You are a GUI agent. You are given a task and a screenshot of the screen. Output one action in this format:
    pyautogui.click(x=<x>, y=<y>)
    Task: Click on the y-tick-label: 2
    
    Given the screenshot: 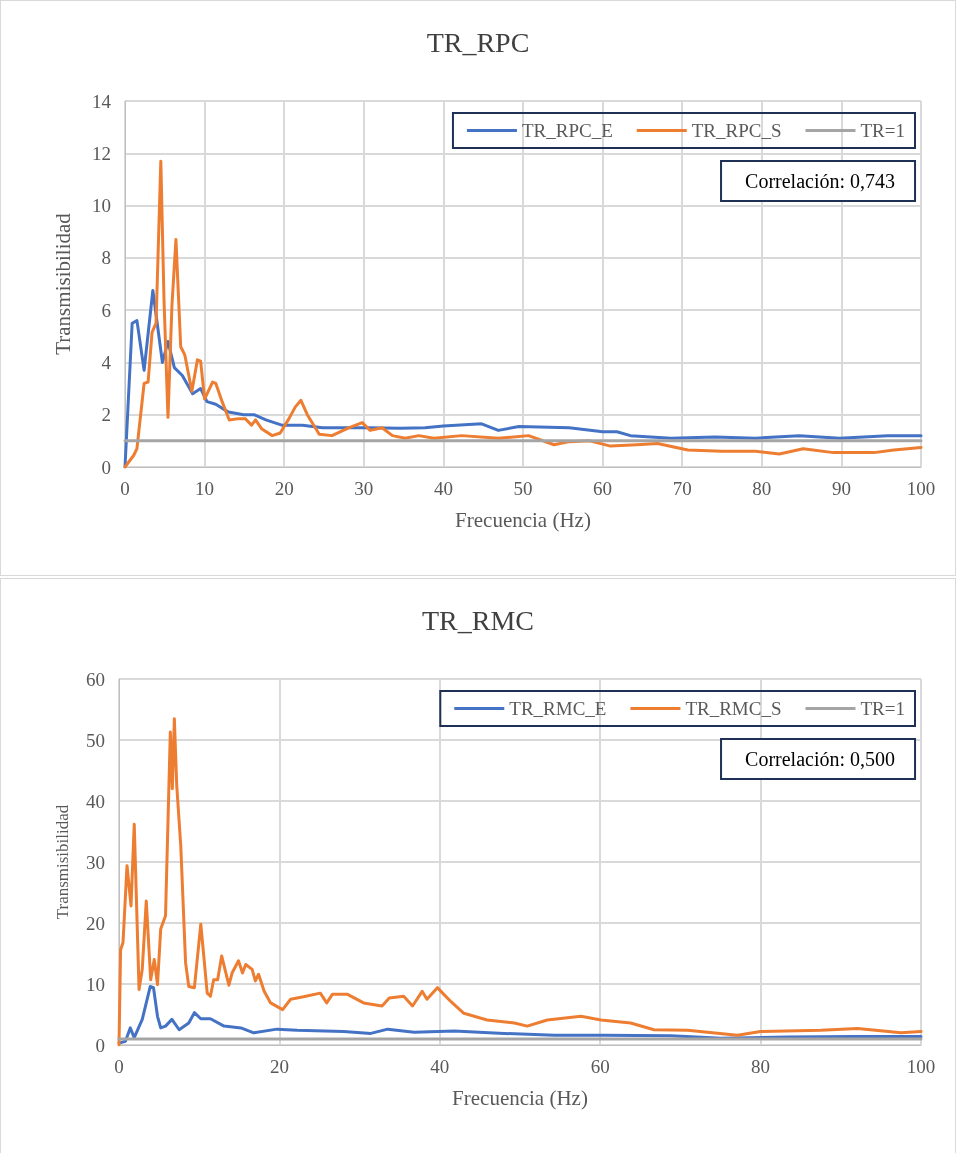 What is the action you would take?
    pyautogui.click(x=106, y=415)
    